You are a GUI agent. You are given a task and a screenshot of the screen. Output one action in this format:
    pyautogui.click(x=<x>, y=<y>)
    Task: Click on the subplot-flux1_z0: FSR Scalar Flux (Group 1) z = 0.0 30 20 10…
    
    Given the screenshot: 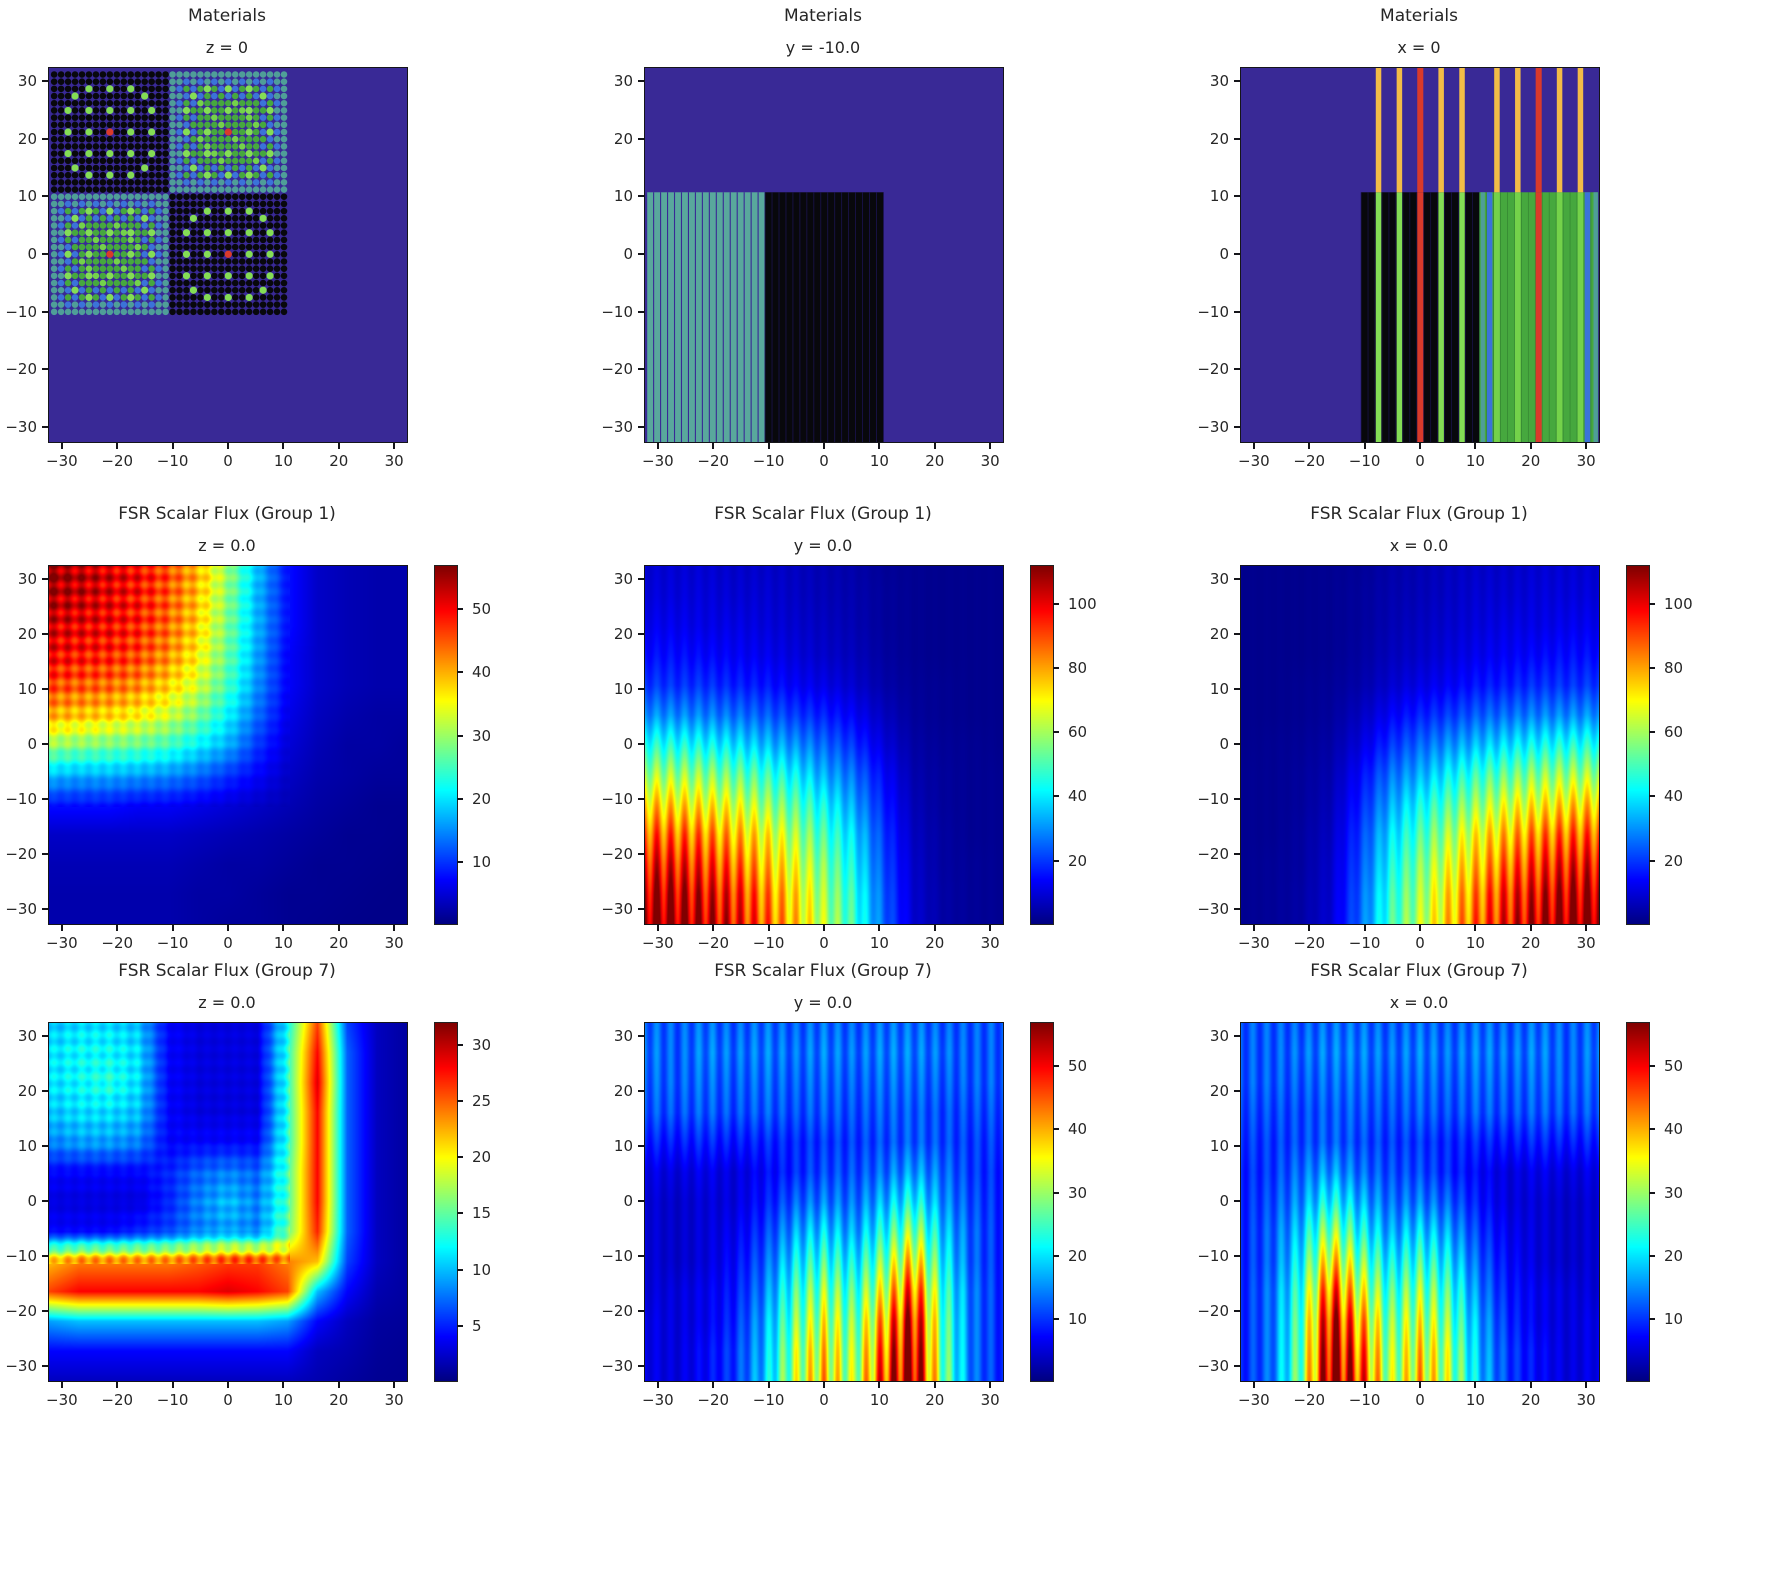 What is the action you would take?
    pyautogui.click(x=298, y=720)
    